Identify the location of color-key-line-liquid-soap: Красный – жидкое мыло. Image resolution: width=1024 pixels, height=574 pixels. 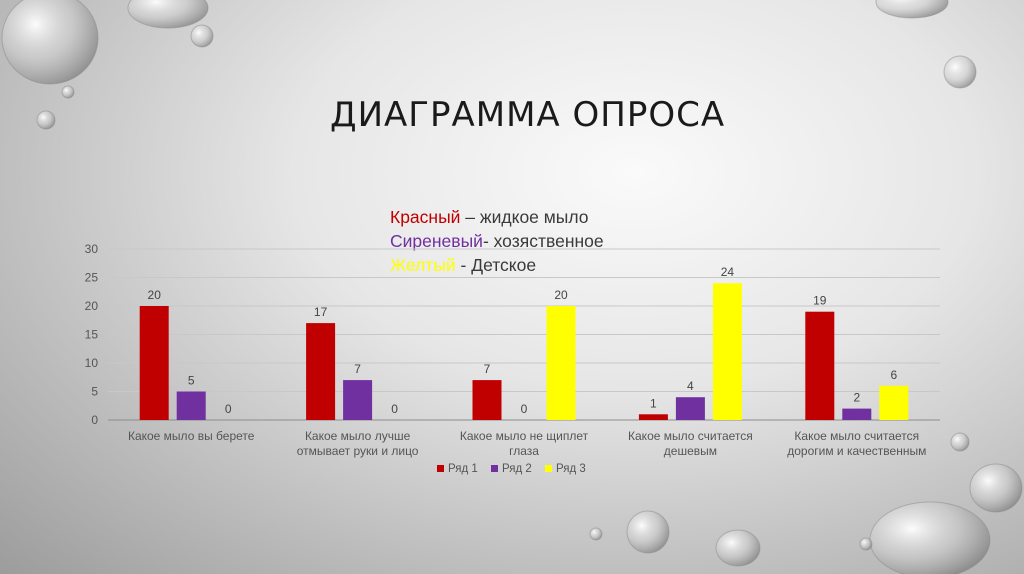
(497, 217).